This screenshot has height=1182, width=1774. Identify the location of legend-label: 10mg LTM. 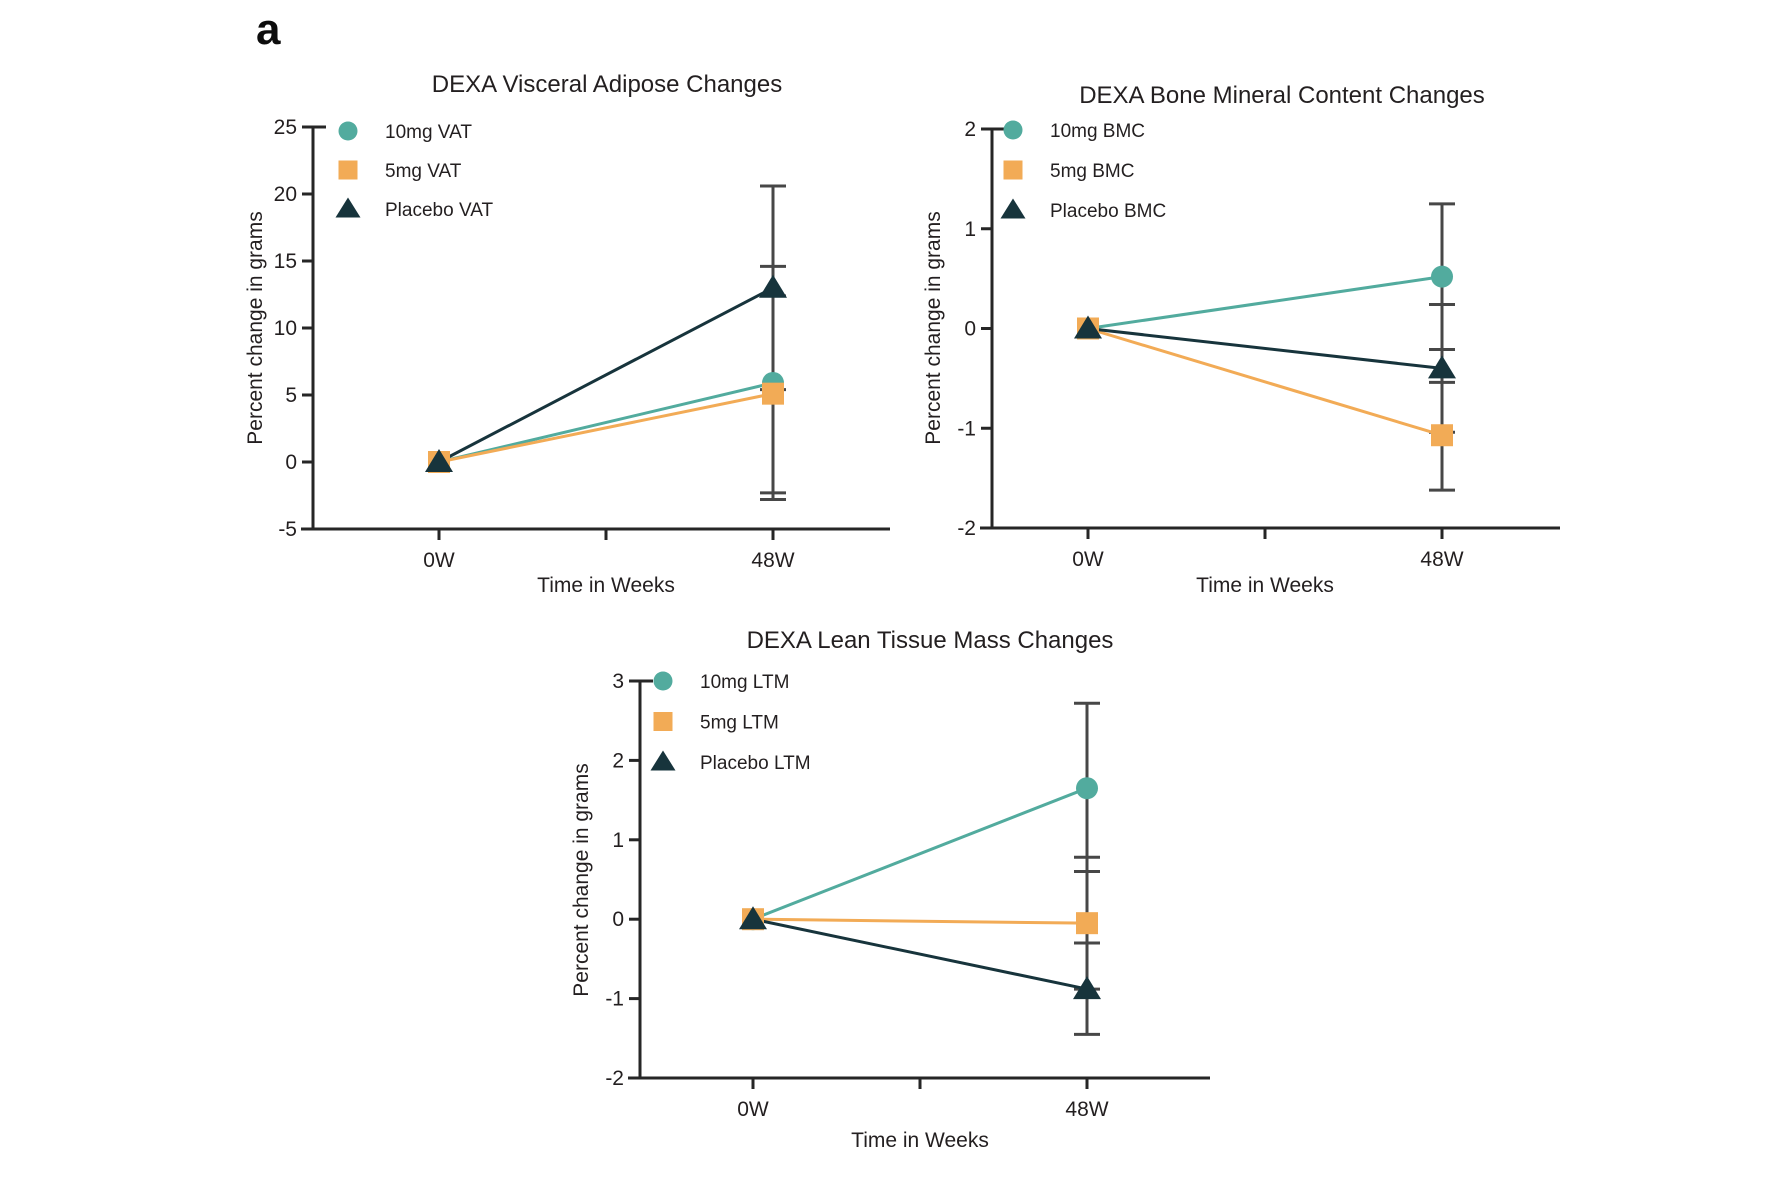
(744, 682).